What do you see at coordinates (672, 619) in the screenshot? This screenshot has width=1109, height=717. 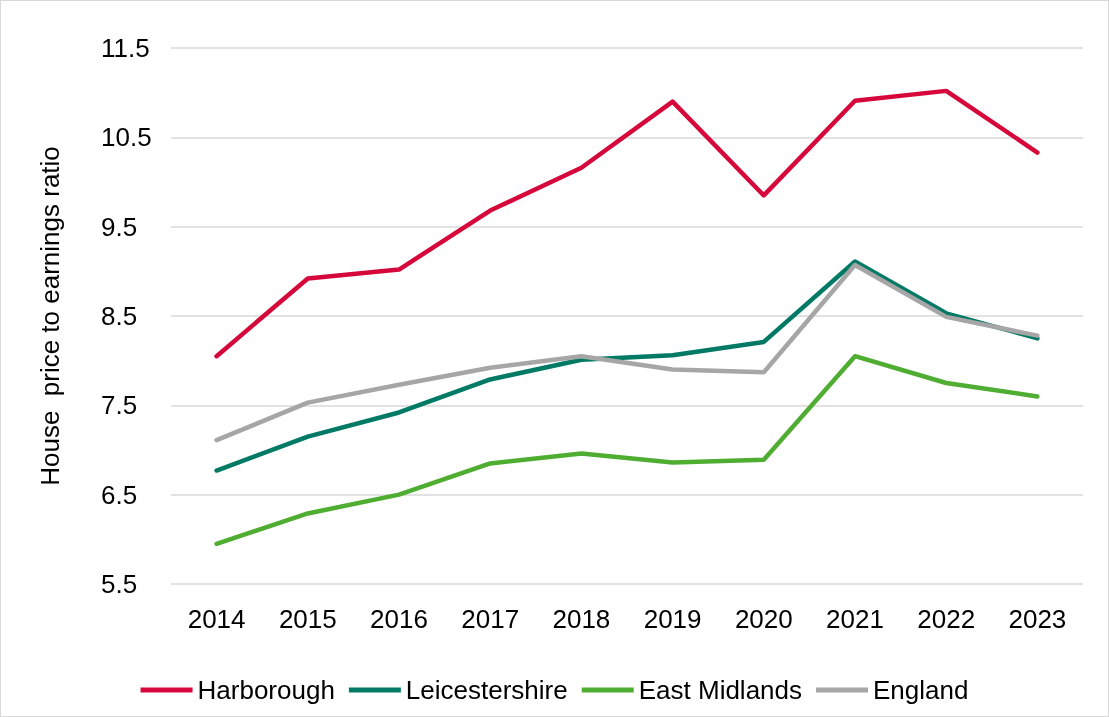 I see `x-tick-label: 2019` at bounding box center [672, 619].